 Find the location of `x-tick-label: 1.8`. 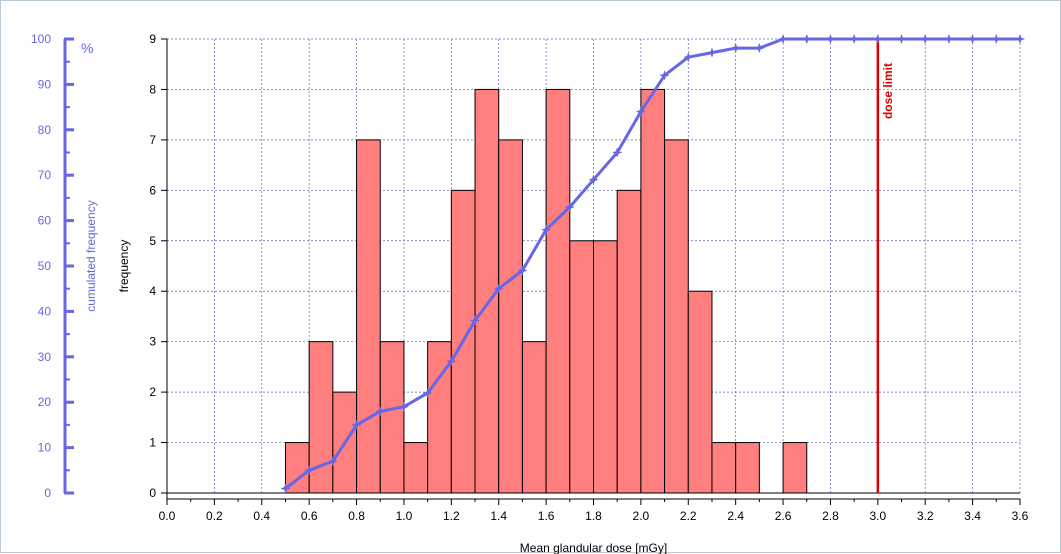

x-tick-label: 1.8 is located at coordinates (593, 516).